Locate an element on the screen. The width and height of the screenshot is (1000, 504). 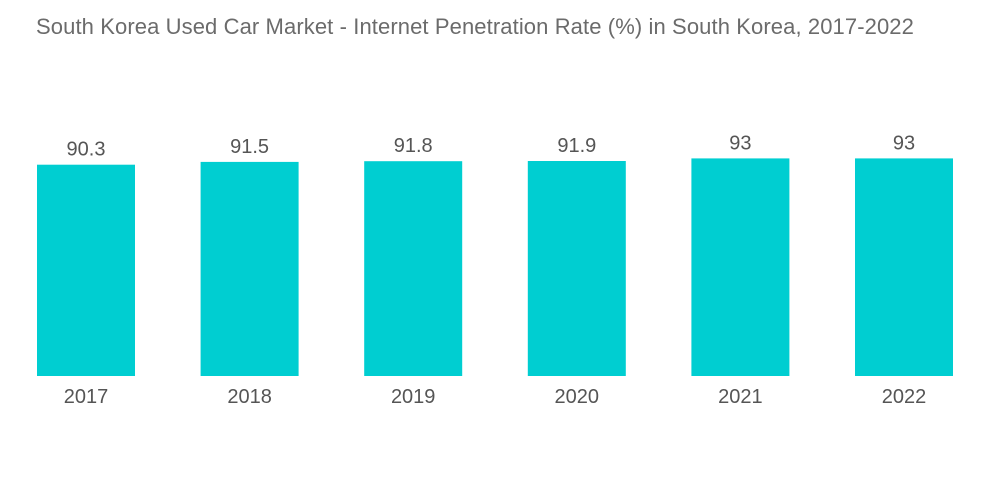
bar-2018 is located at coordinates (249, 268).